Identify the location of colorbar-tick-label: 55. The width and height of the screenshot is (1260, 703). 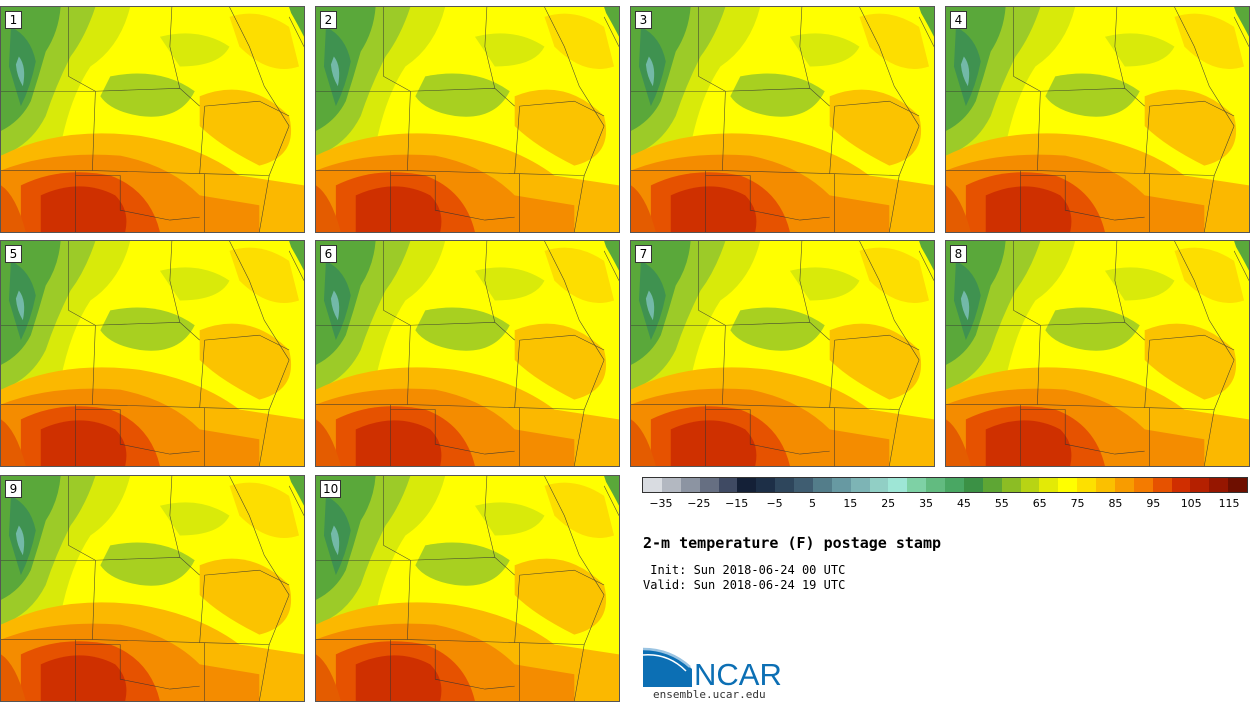
(1001, 503).